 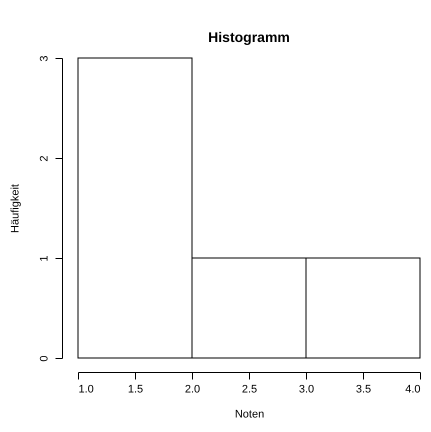 What do you see at coordinates (44, 158) in the screenshot?
I see `y-tick-label: 2` at bounding box center [44, 158].